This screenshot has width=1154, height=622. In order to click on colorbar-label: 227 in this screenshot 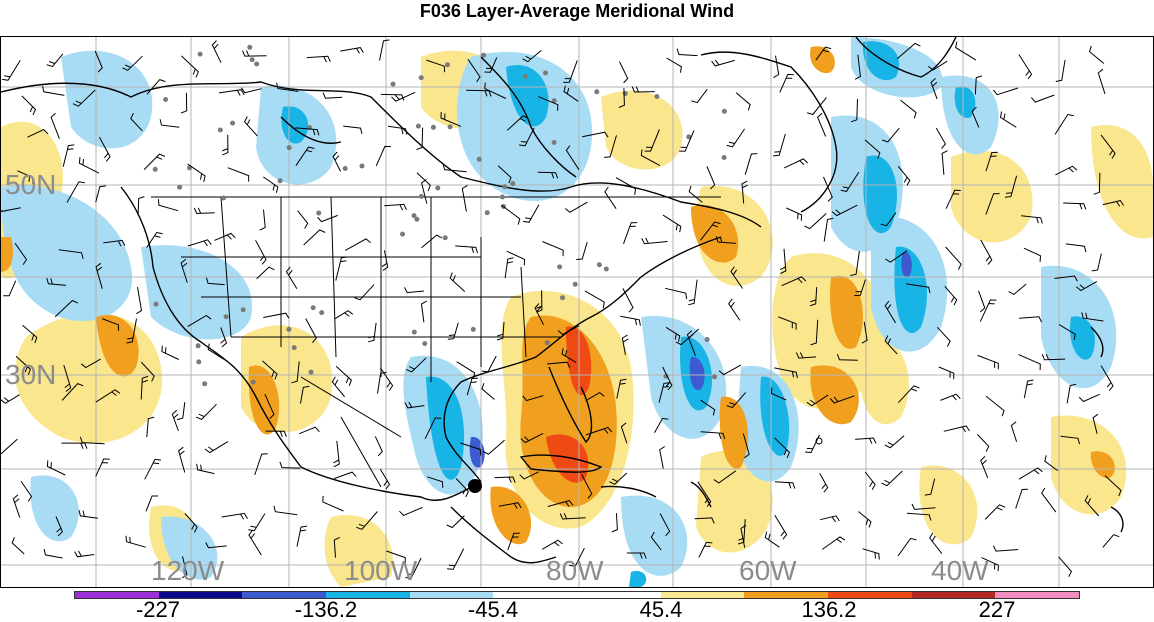, I will do `click(997, 609)`.